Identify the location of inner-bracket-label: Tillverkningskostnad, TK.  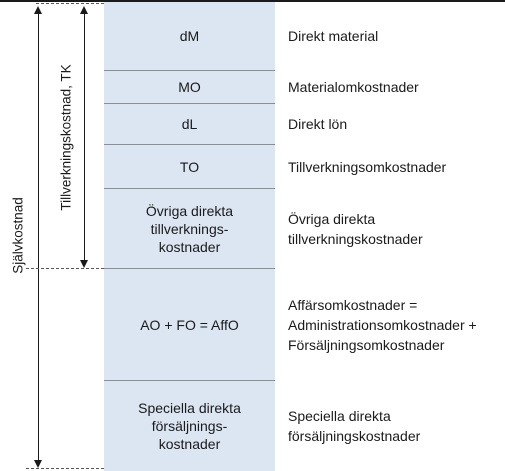
(66, 137).